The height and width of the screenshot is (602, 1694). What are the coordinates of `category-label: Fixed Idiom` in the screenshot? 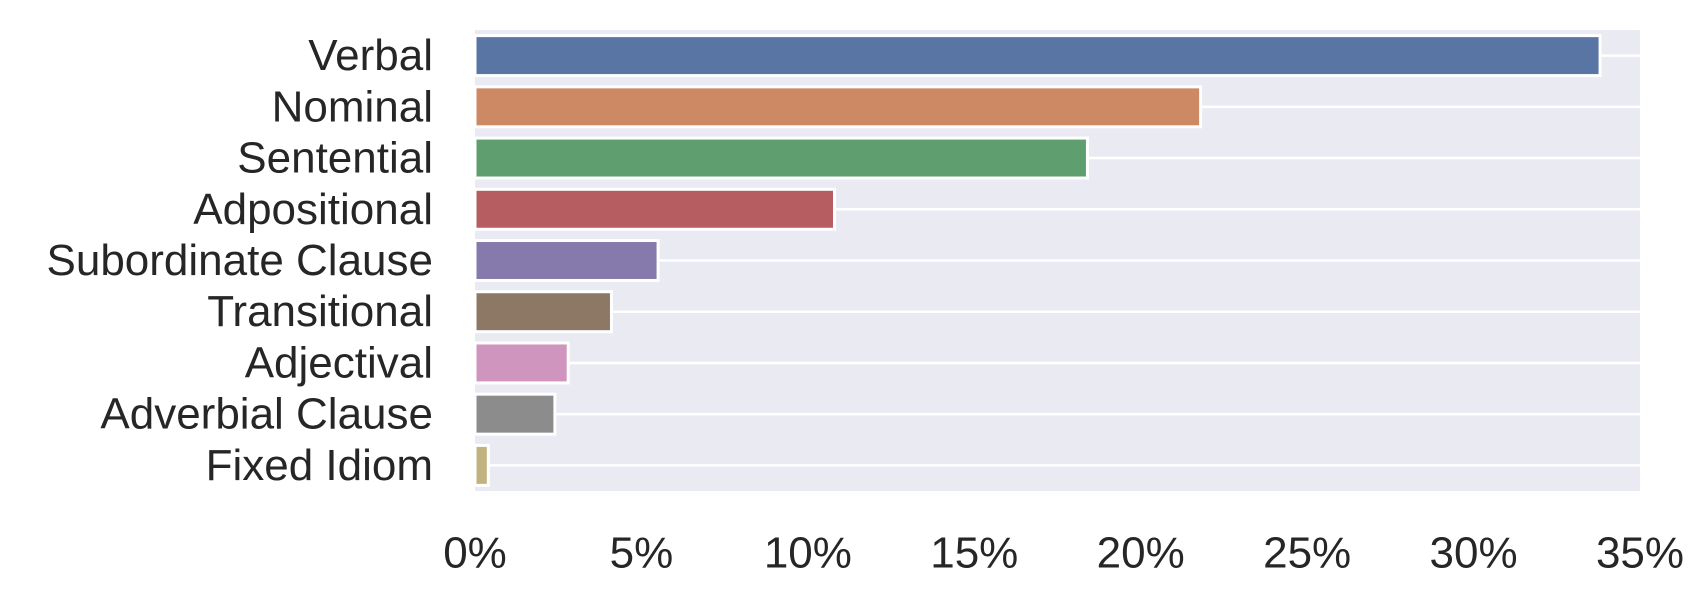 It's located at (319, 465).